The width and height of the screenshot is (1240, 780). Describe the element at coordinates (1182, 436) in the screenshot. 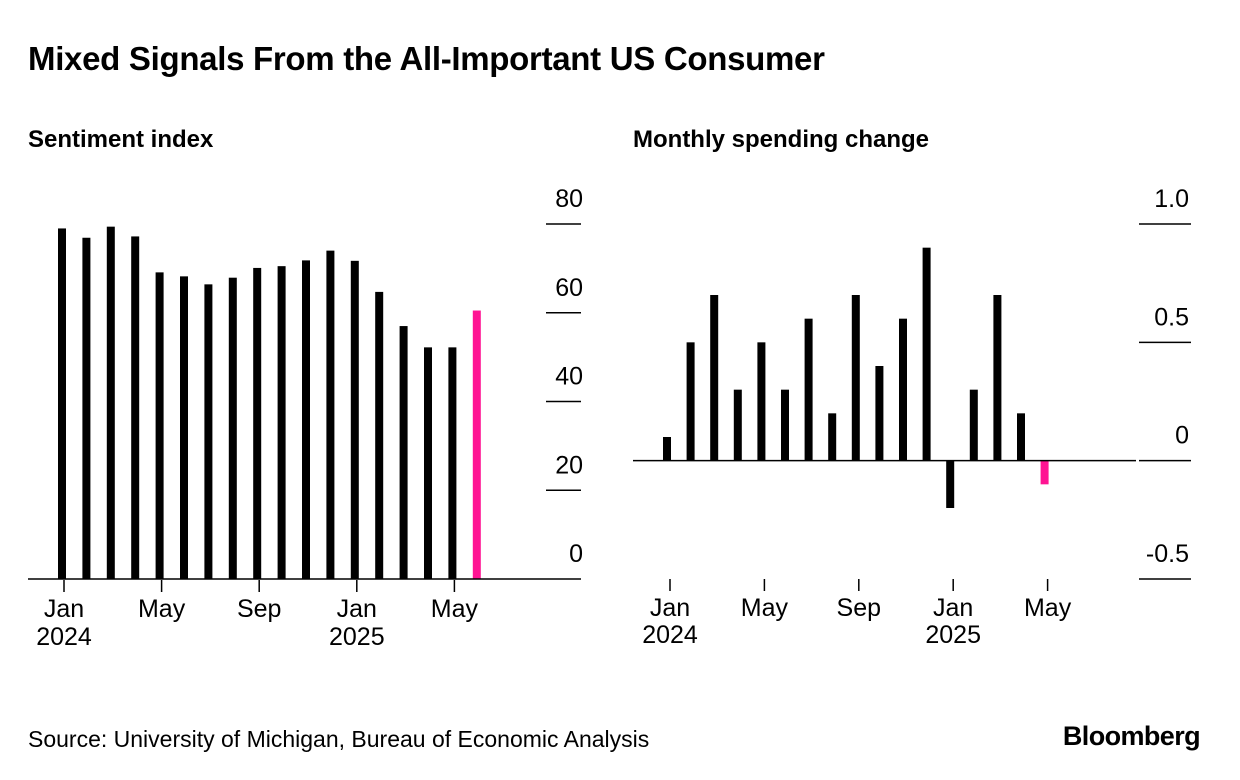

I see `spending-y-tick-label: 0` at that location.